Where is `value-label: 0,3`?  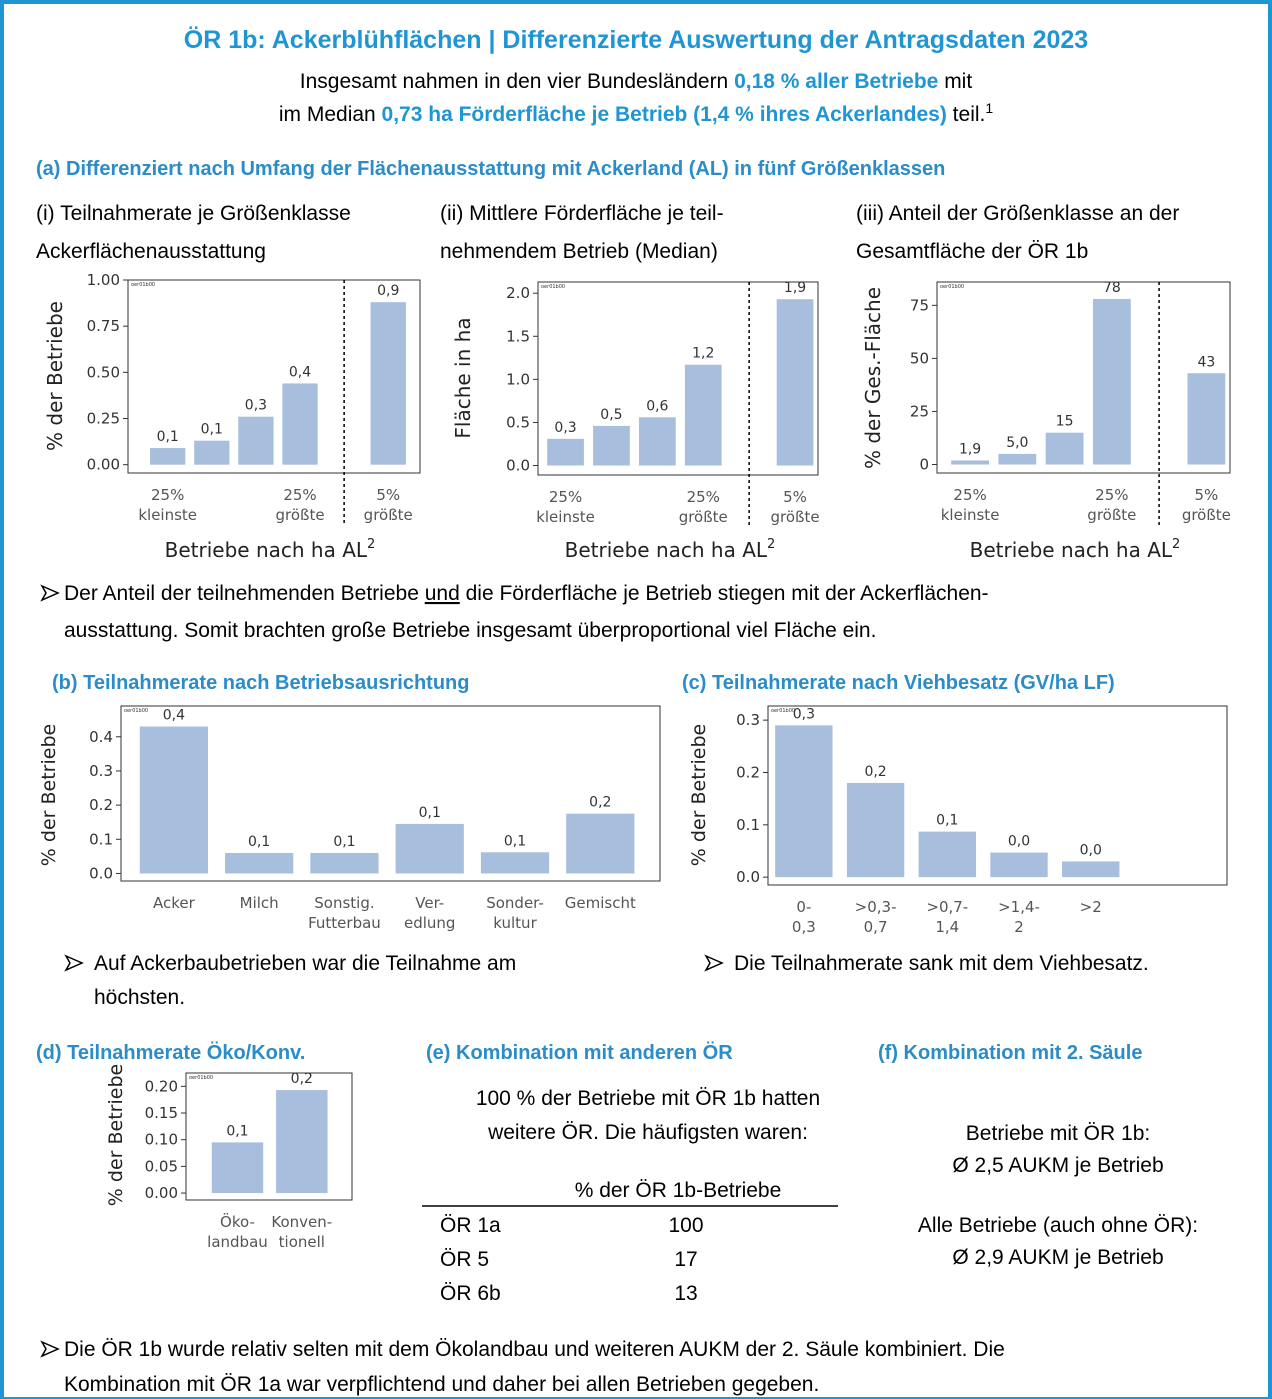
value-label: 0,3 is located at coordinates (565, 428).